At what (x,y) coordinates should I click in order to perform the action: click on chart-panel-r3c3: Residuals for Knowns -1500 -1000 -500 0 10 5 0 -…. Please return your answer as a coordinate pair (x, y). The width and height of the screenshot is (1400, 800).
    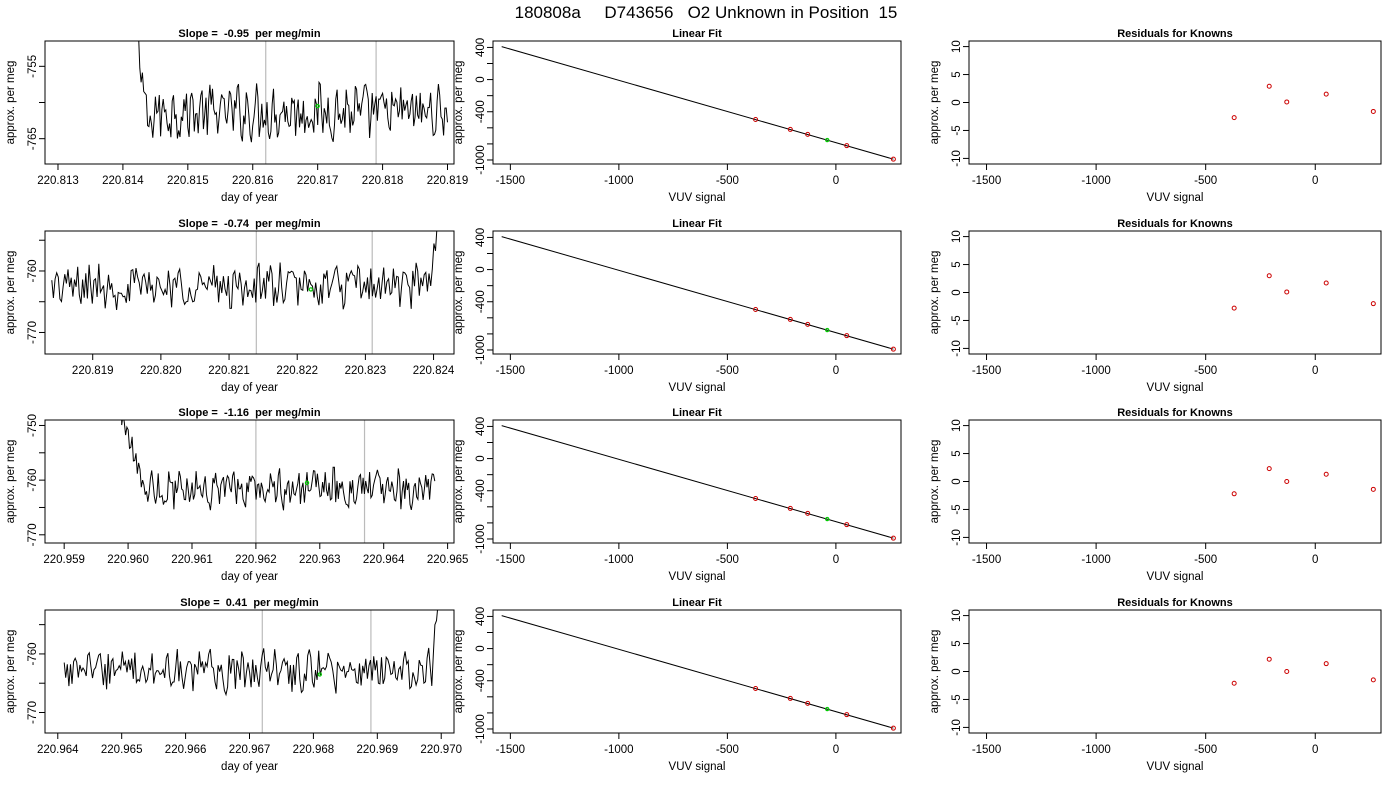
    Looking at the image, I should click on (1155, 495).